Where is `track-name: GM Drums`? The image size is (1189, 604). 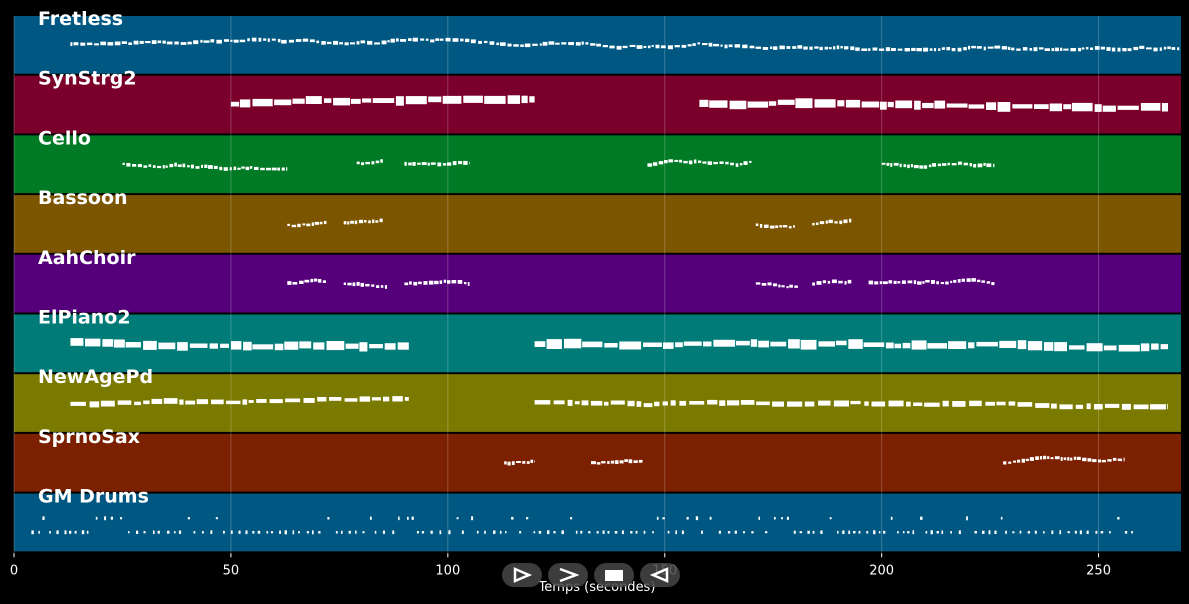 track-name: GM Drums is located at coordinates (93, 497).